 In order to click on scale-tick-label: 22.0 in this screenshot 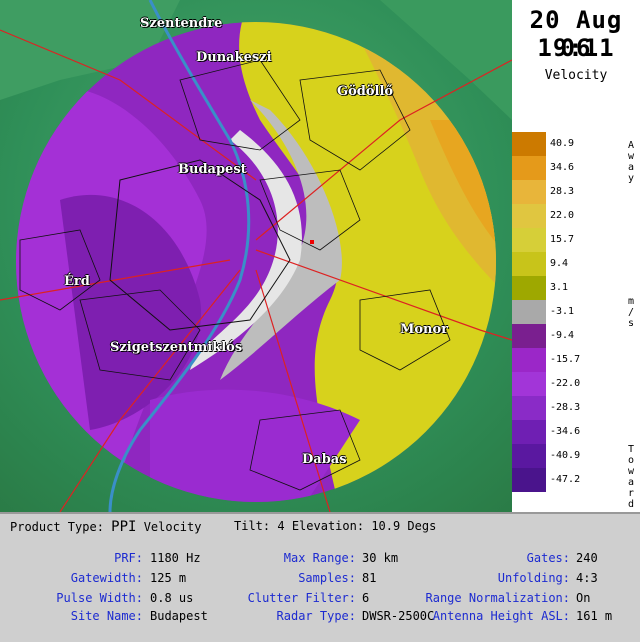, I will do `click(562, 215)`.